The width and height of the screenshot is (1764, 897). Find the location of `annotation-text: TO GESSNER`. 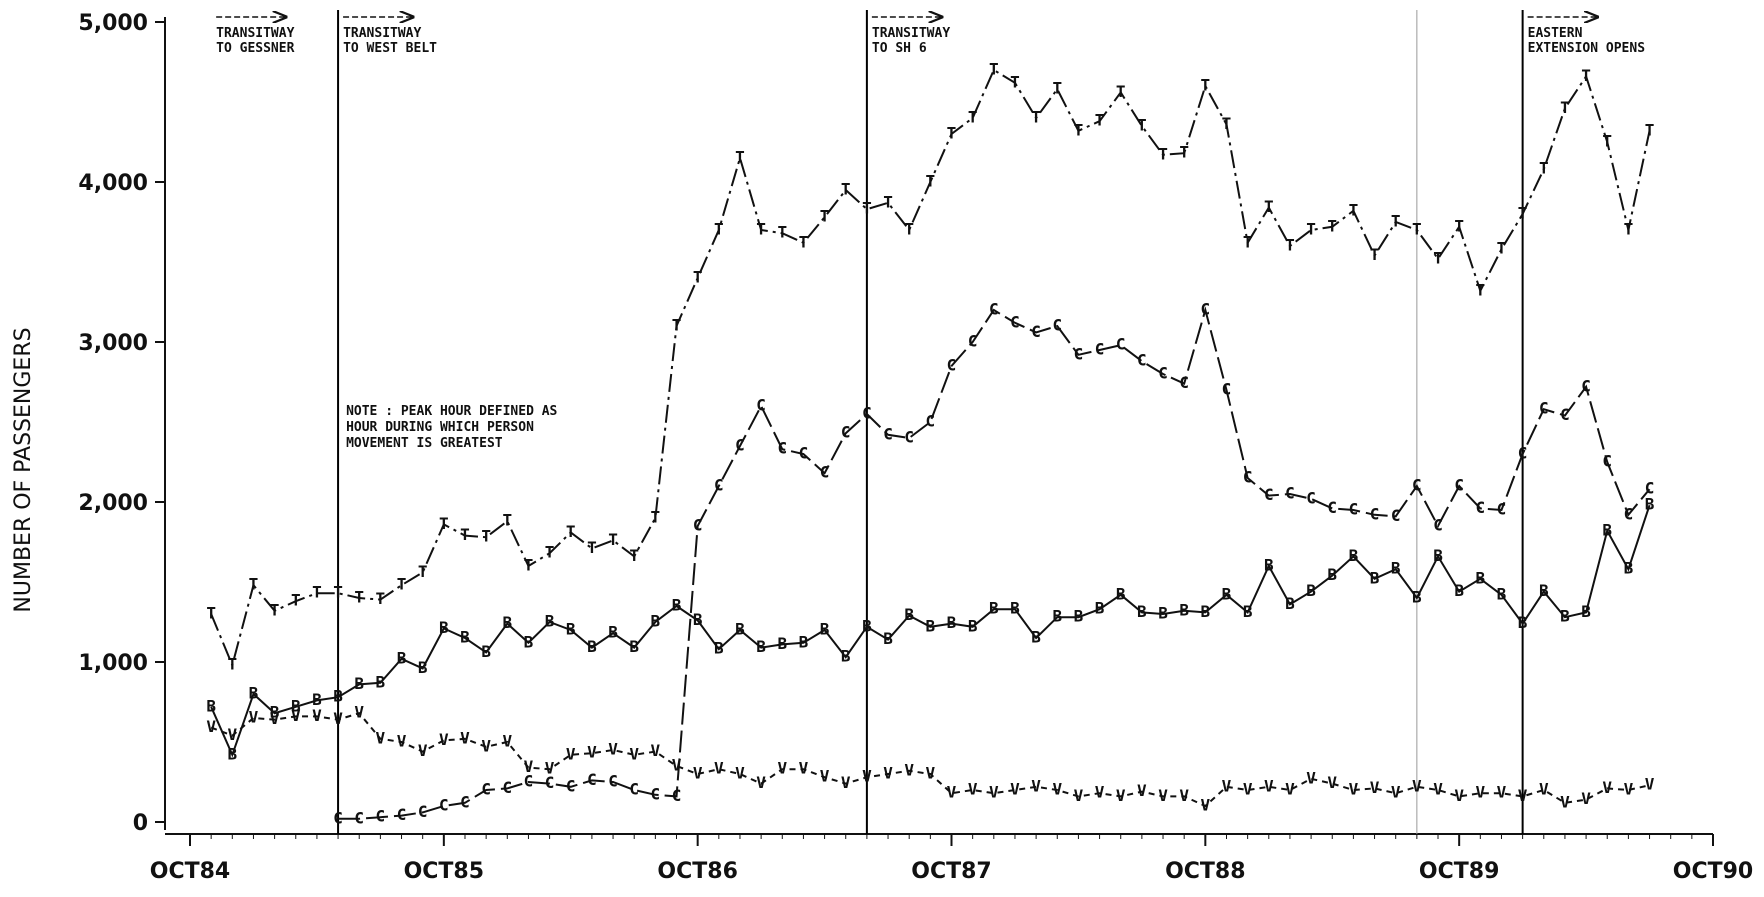

annotation-text: TO GESSNER is located at coordinates (255, 48).